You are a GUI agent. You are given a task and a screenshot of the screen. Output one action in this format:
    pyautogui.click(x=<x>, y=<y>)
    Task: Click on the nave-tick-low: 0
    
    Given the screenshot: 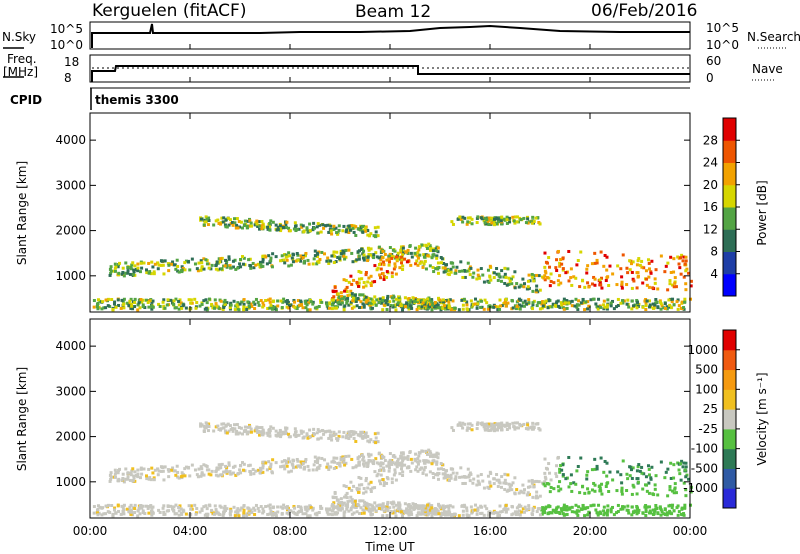 What is the action you would take?
    pyautogui.click(x=710, y=78)
    